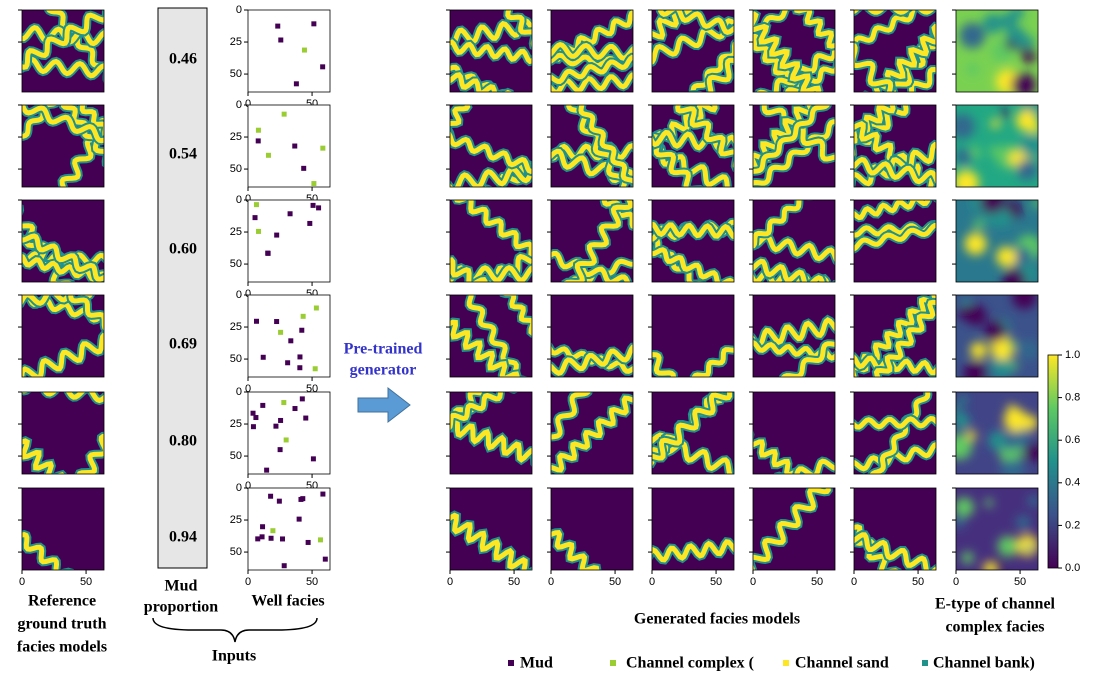 This screenshot has width=1094, height=679. What do you see at coordinates (236, 359) in the screenshot?
I see `y-tick-label: 50` at bounding box center [236, 359].